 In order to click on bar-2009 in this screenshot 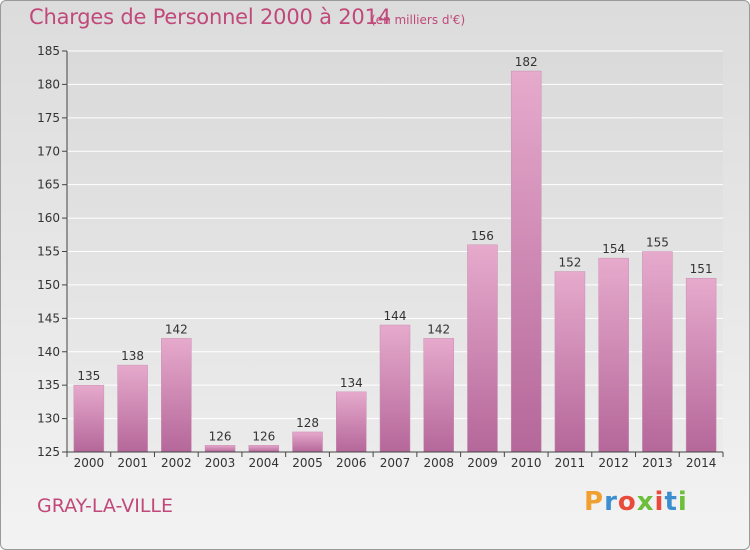, I will do `click(482, 348)`.